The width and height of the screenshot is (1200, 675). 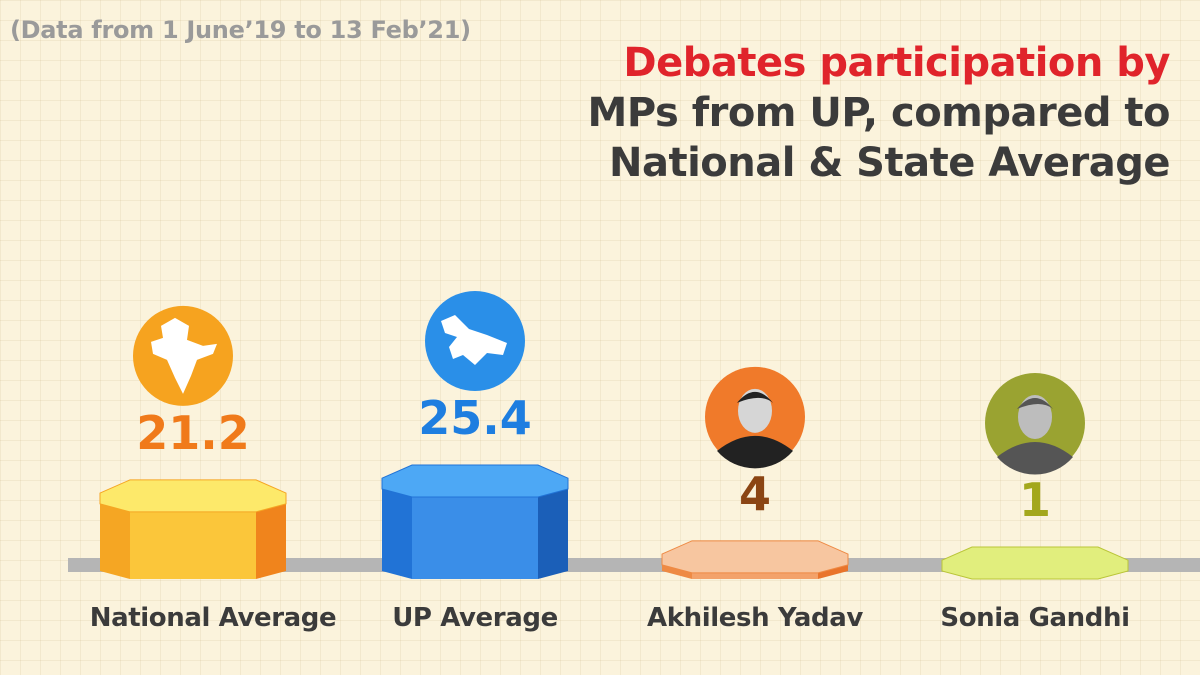 I want to click on bar-up-average, so click(x=475, y=521).